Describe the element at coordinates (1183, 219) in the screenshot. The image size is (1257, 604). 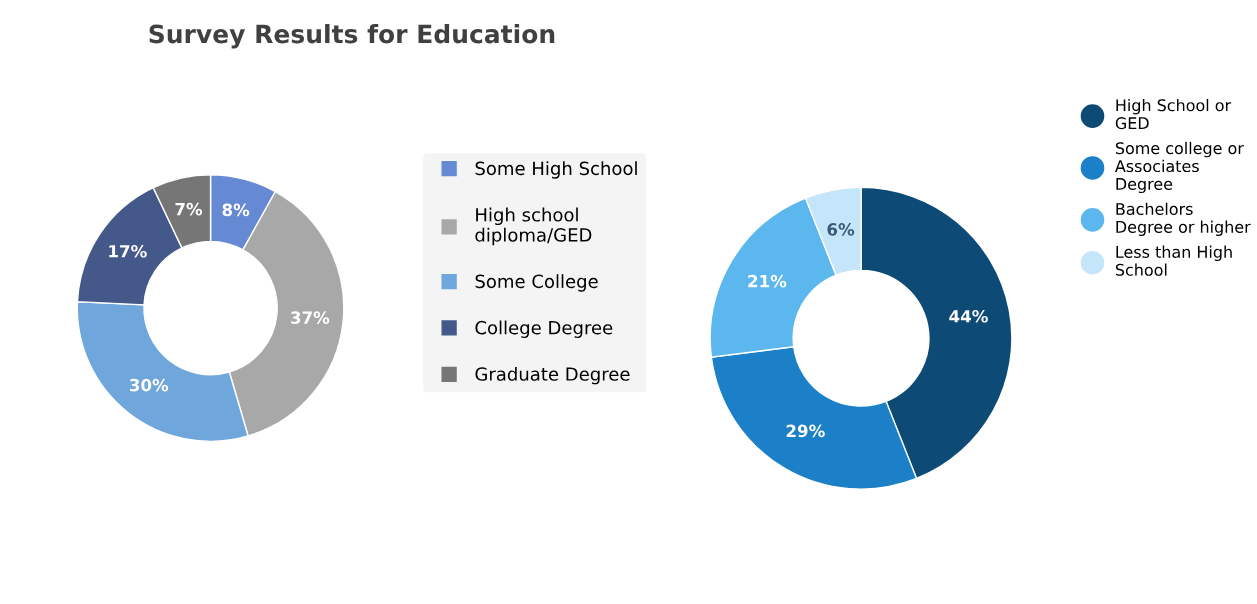
I see `legend-label: Bachelors Degree or higher` at that location.